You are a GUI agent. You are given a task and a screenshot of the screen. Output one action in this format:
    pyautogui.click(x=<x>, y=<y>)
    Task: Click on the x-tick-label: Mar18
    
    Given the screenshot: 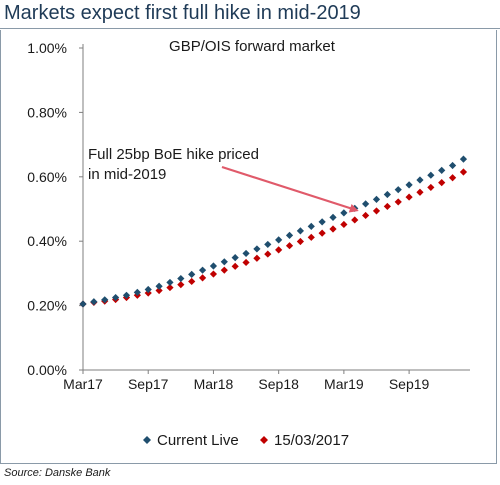 What is the action you would take?
    pyautogui.click(x=214, y=384)
    